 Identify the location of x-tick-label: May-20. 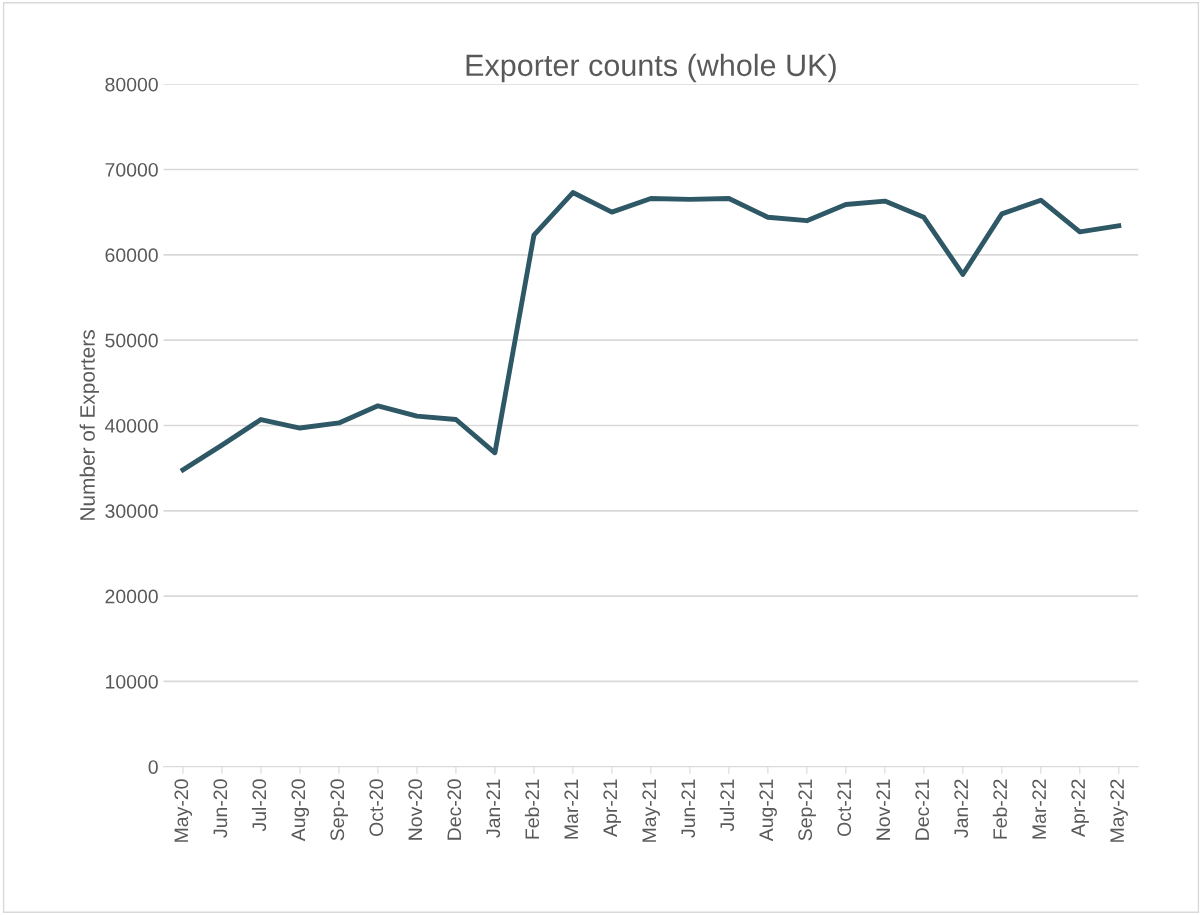
(183, 810).